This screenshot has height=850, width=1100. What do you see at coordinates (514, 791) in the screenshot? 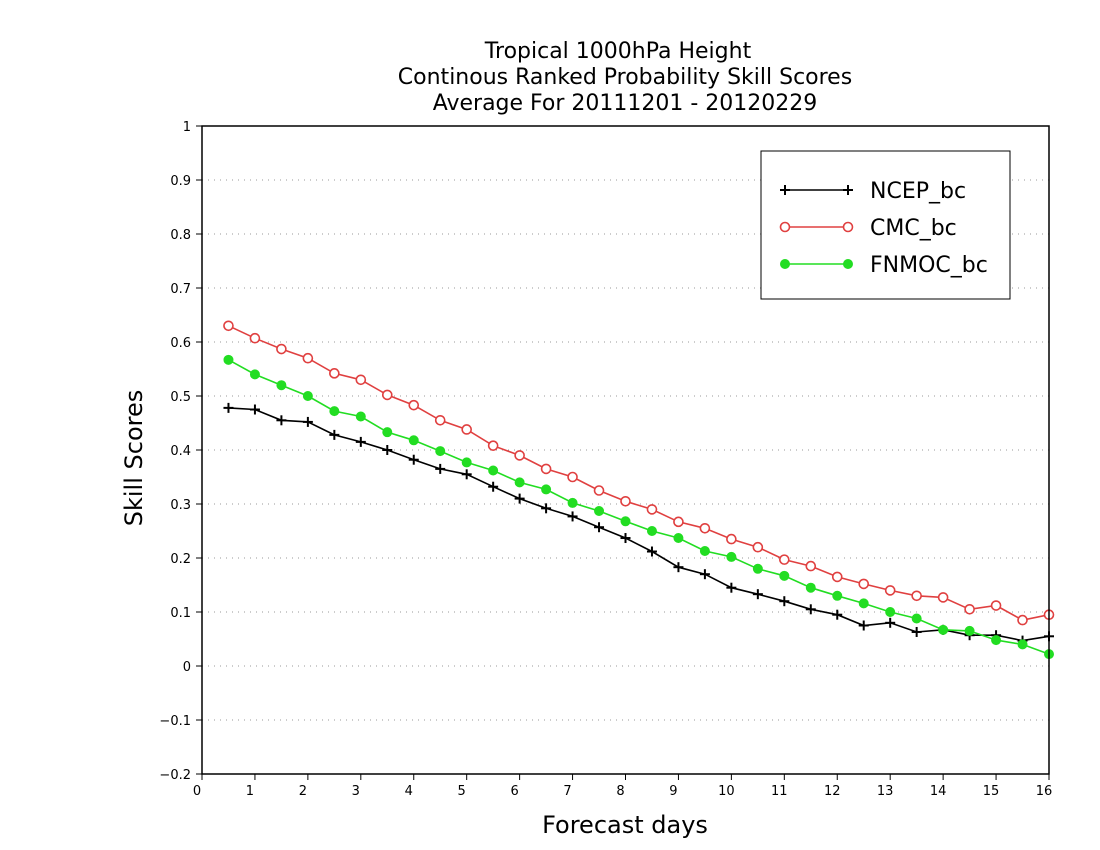
I see `x-tick-label: 6` at bounding box center [514, 791].